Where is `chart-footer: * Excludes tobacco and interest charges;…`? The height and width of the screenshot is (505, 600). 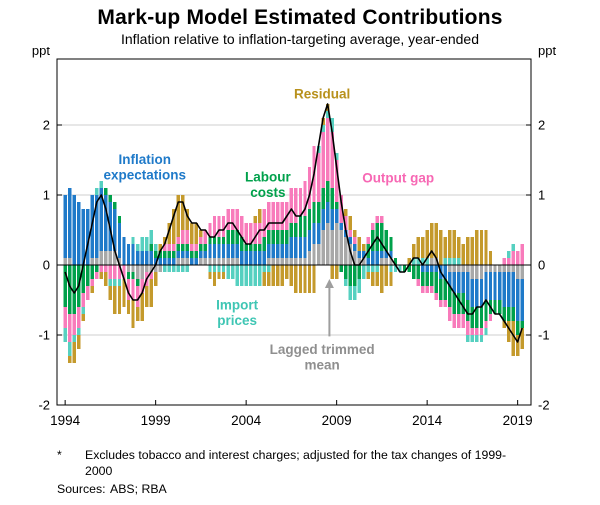 chart-footer: * Excludes tobacco and interest charges;… is located at coordinates (300, 473).